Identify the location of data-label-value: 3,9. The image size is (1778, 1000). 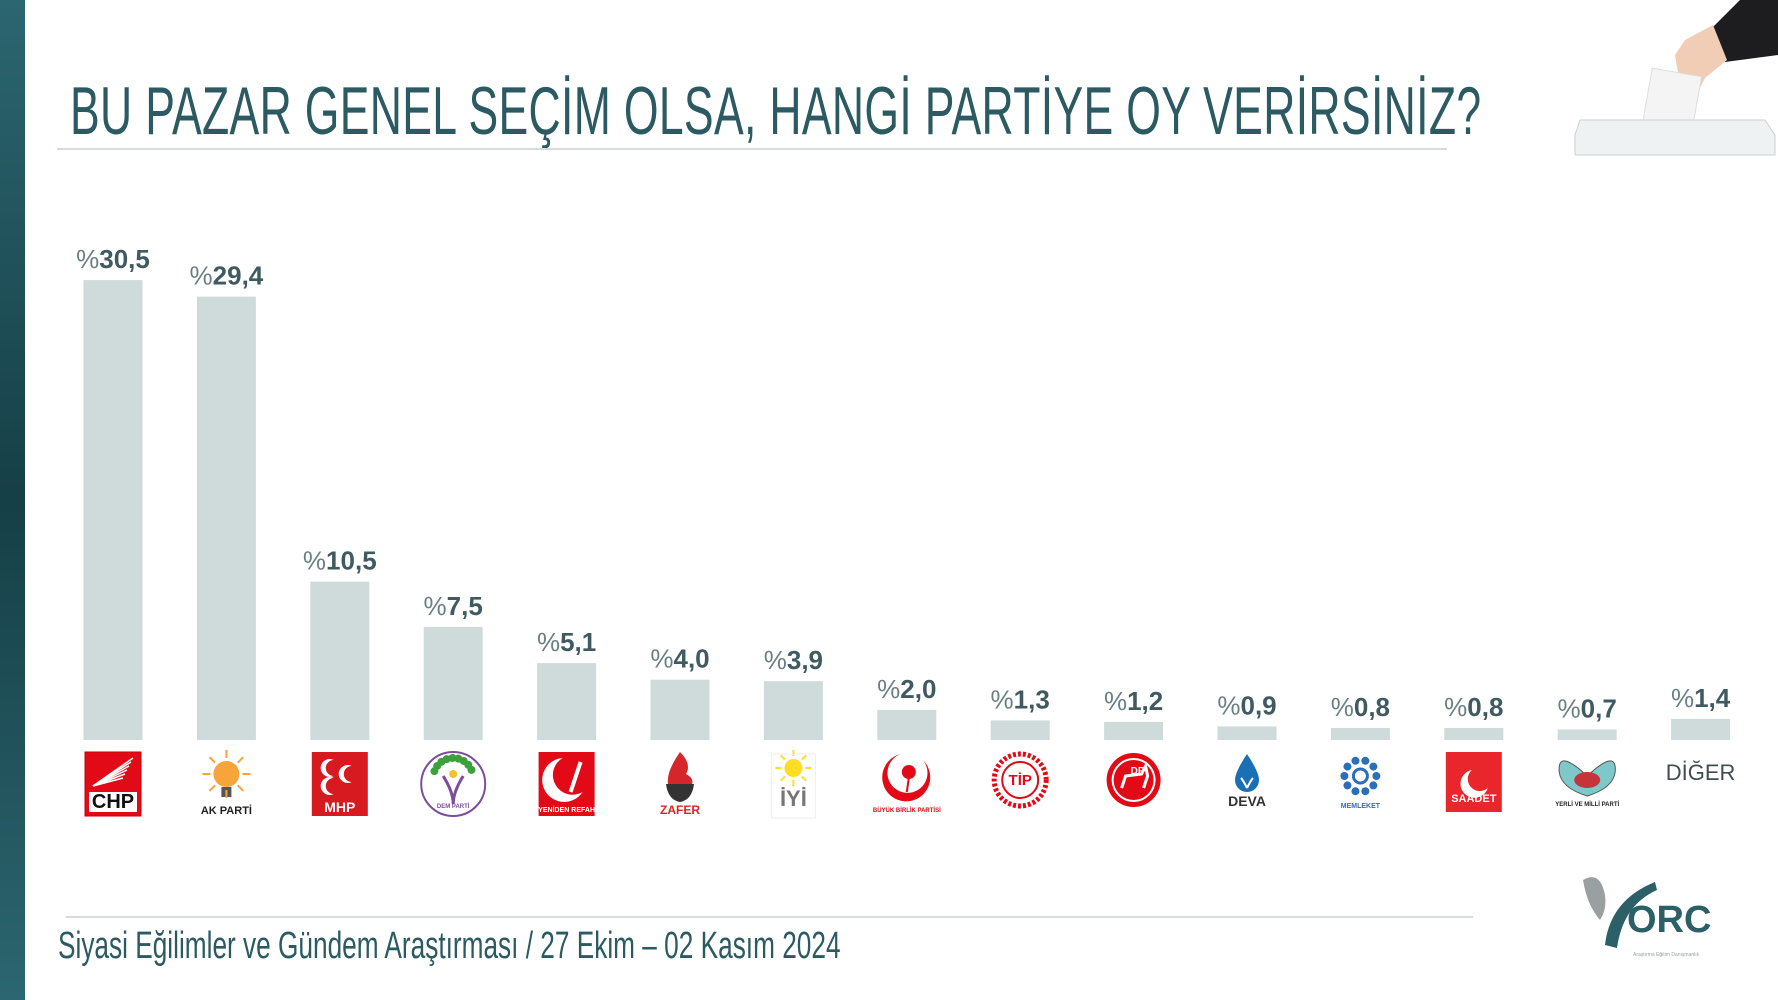
(805, 660).